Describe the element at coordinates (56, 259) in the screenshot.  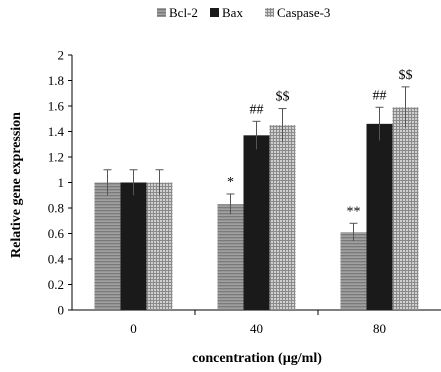
I see `y-tick-label: 0.4` at that location.